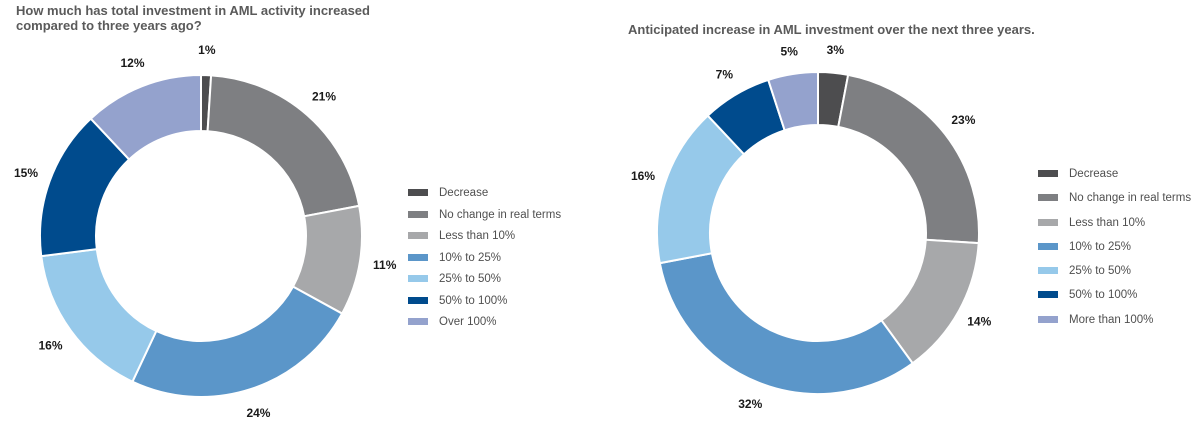  I want to click on legend-label: Over 100%, so click(468, 322).